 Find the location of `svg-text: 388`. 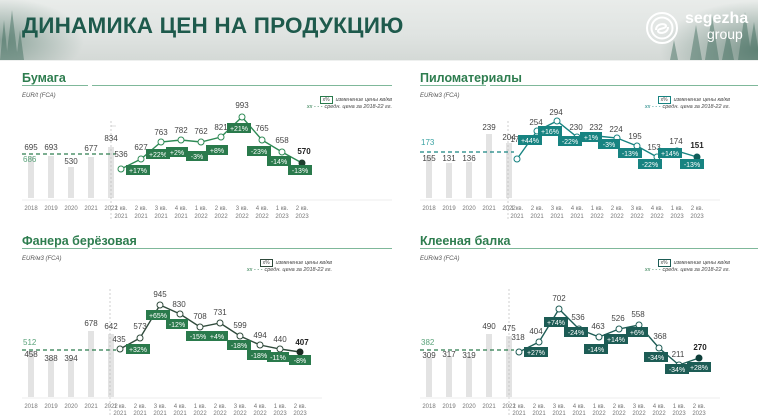

svg-text: 388 is located at coordinates (51, 358).